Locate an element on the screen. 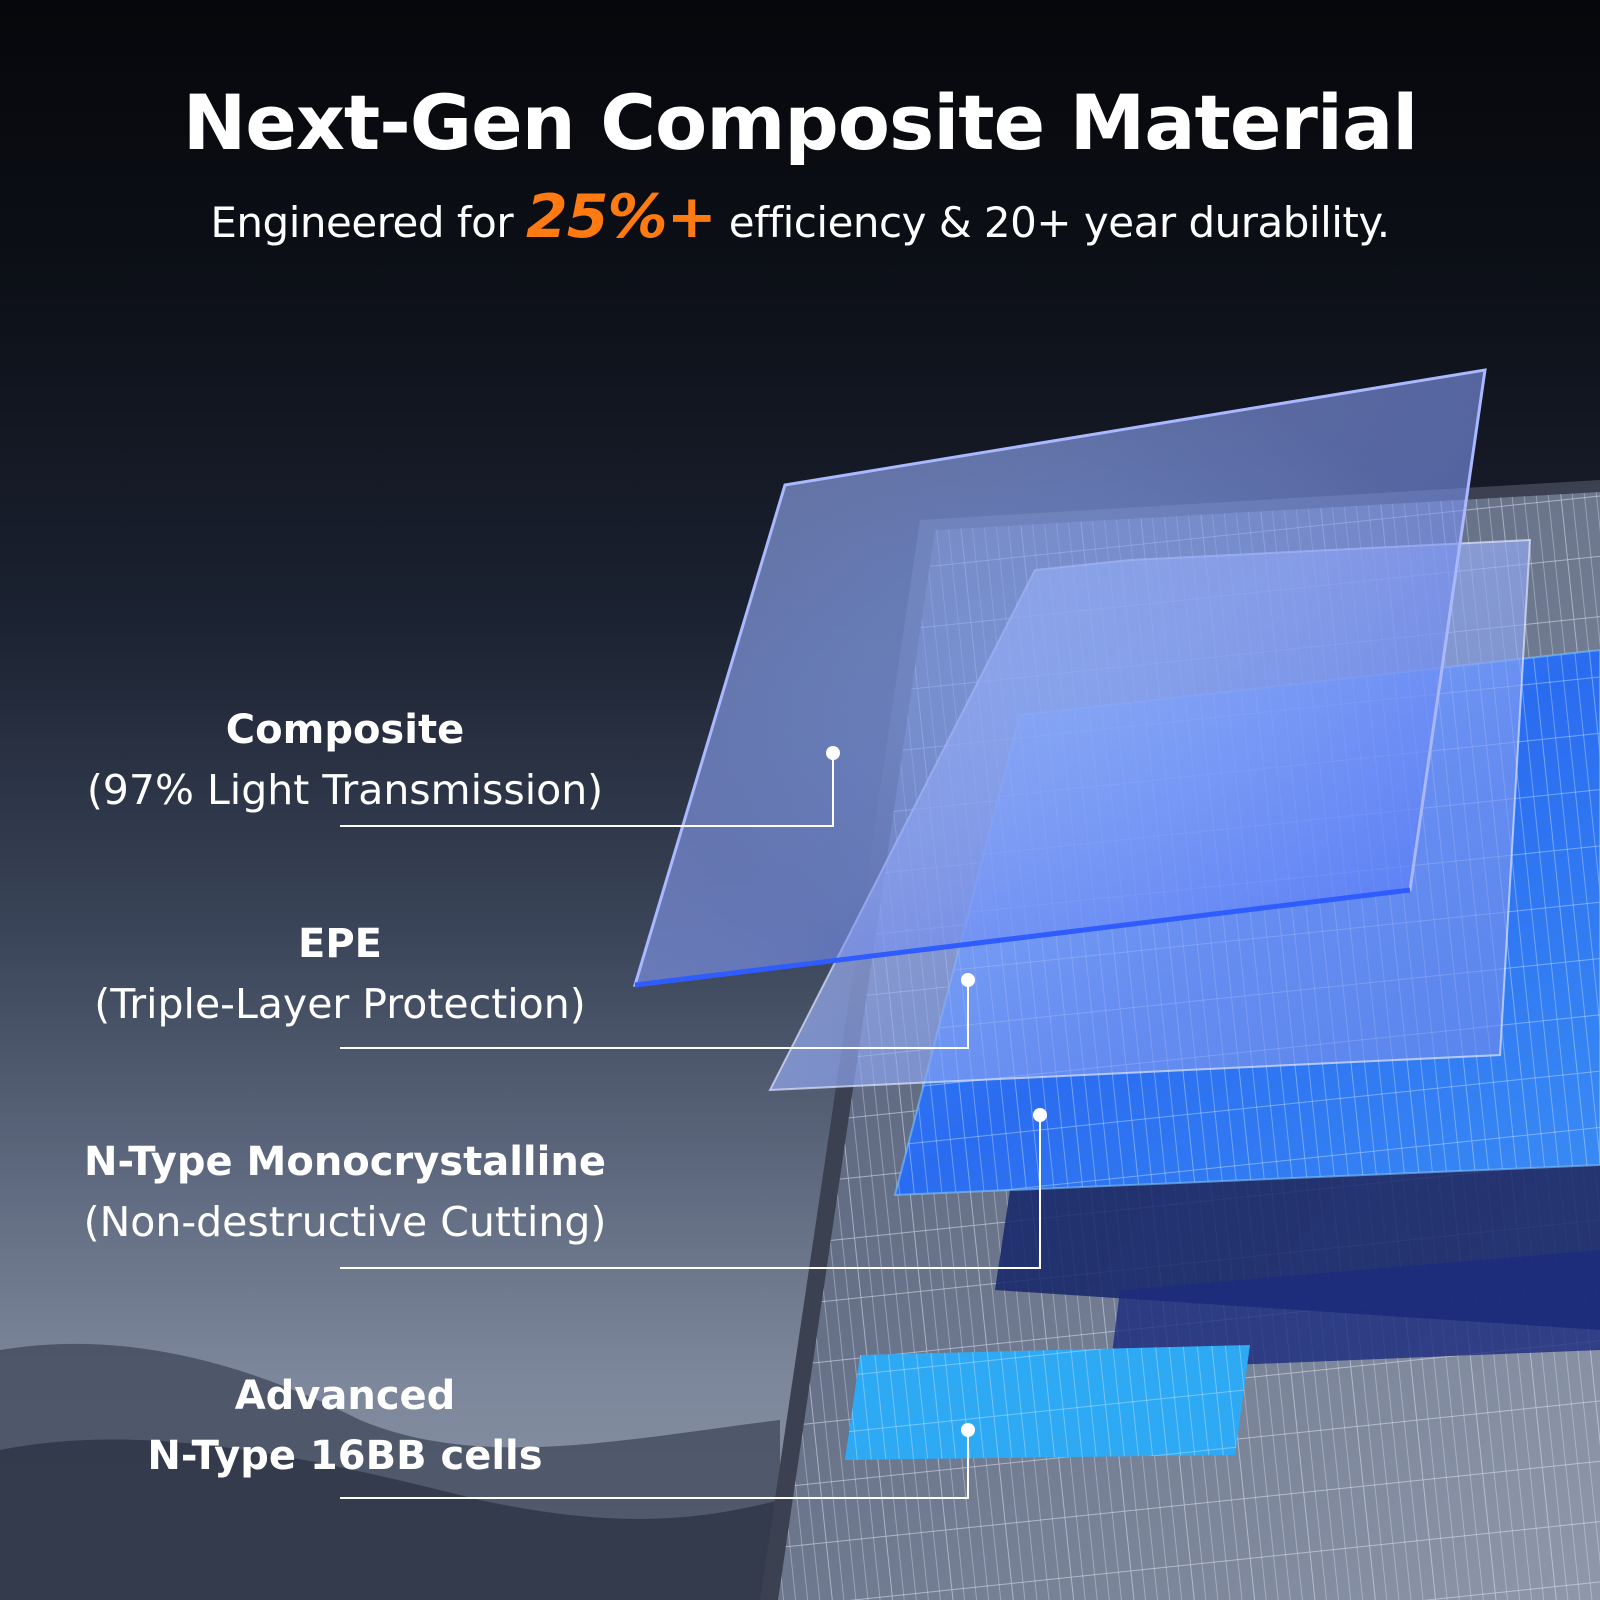 Image resolution: width=1600 pixels, height=1600 pixels. layer-label-cells: Advanced N-Type 16BB cells is located at coordinates (345, 1426).